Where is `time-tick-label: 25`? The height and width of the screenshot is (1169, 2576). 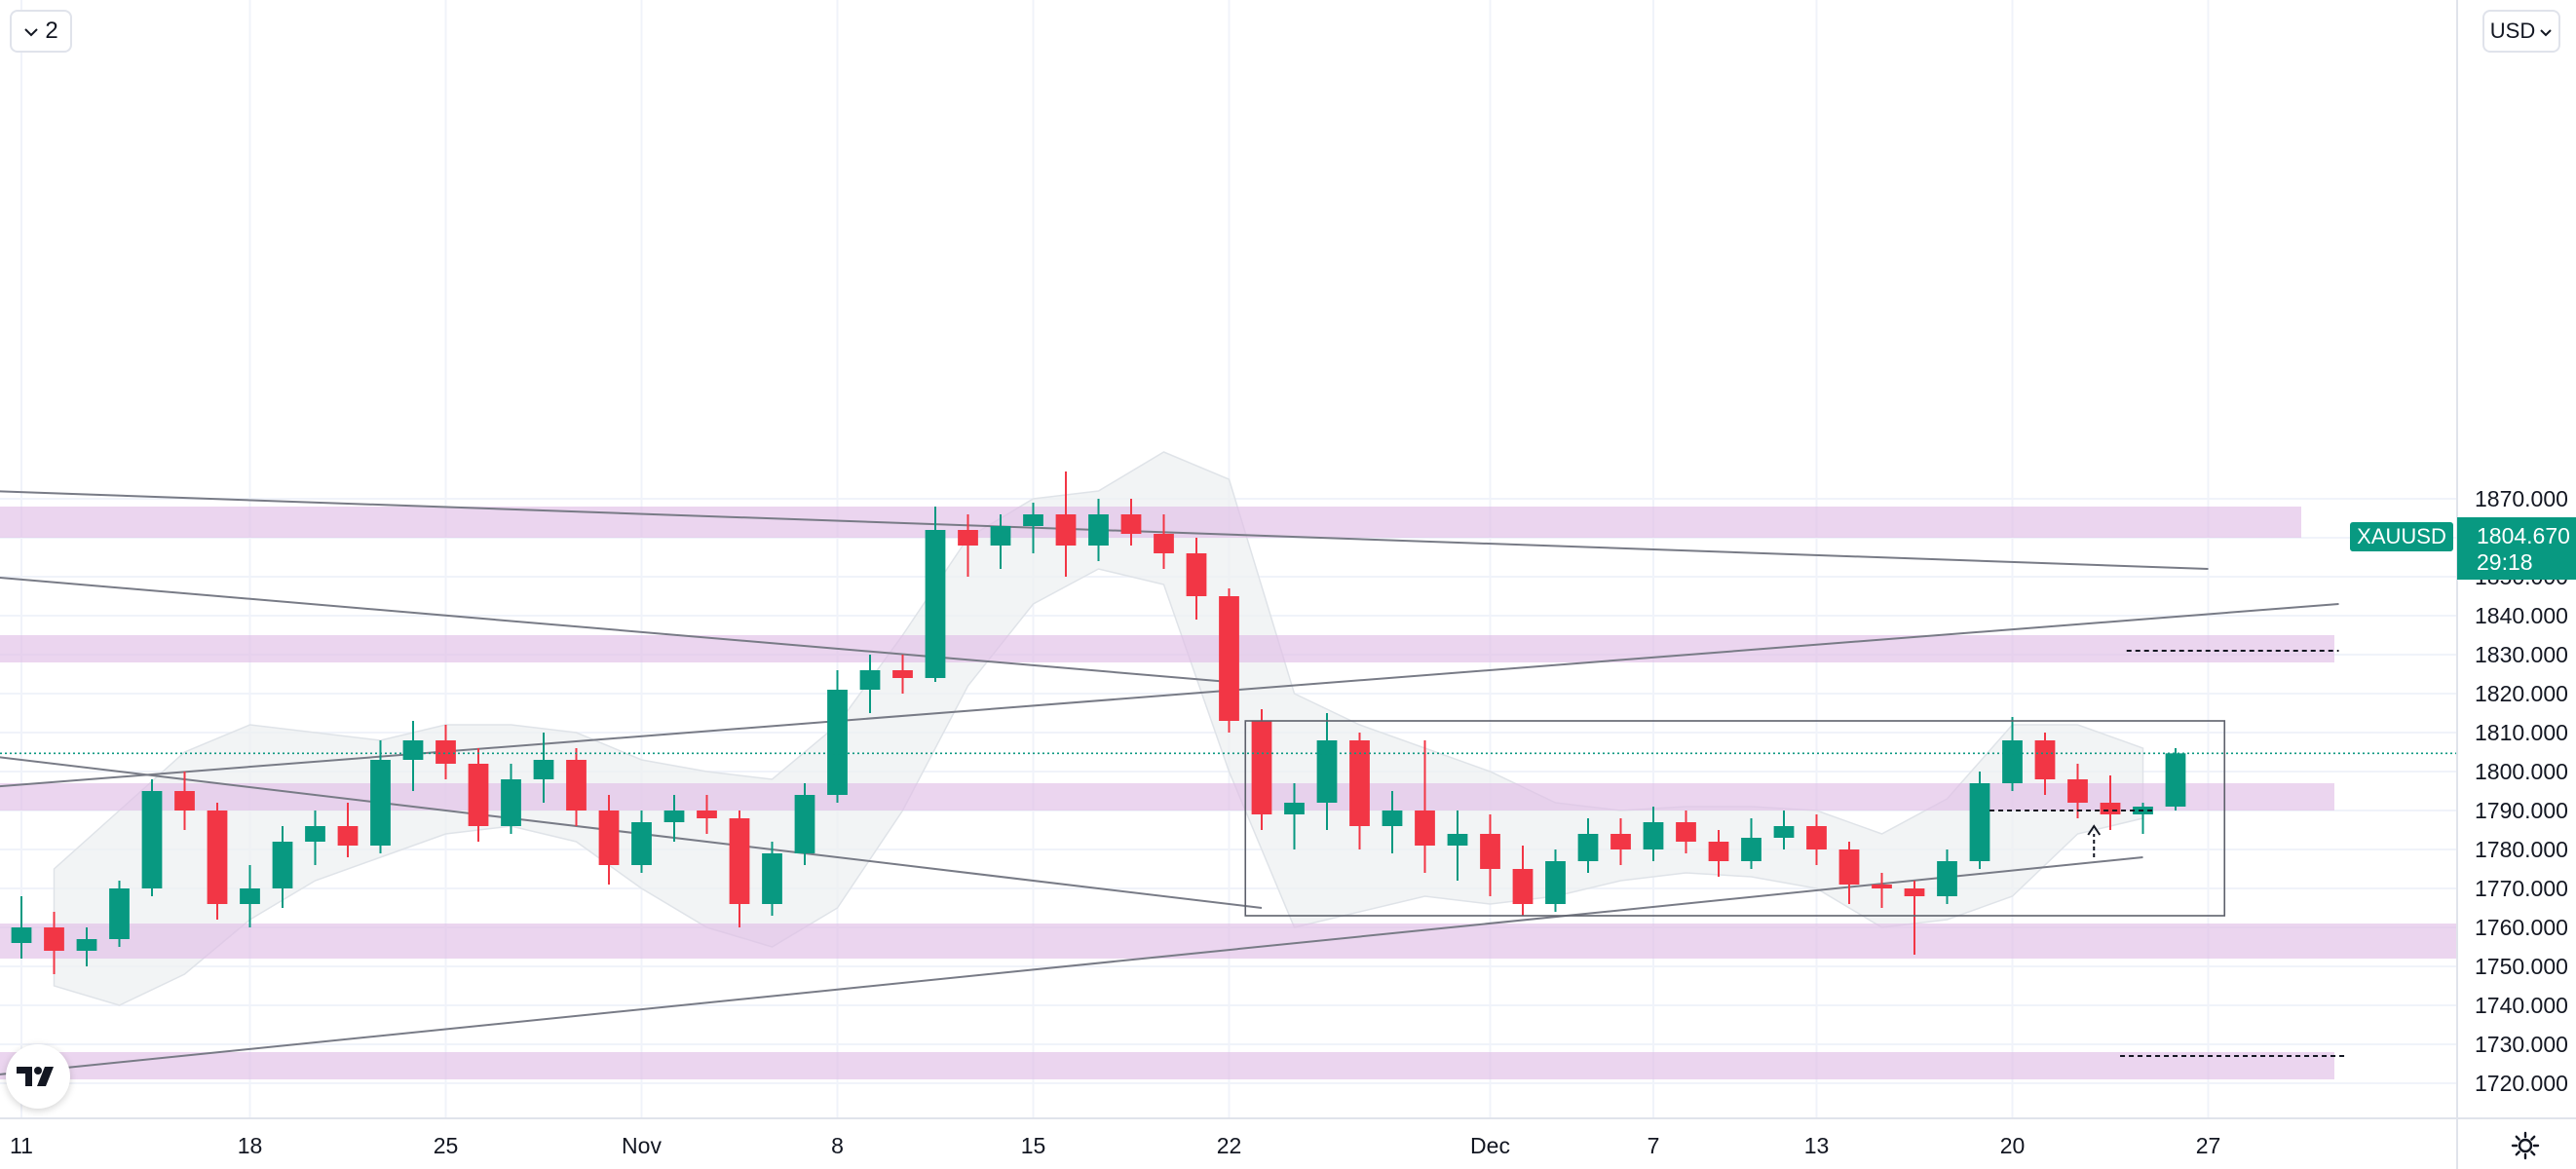
time-tick-label: 25 is located at coordinates (446, 1145).